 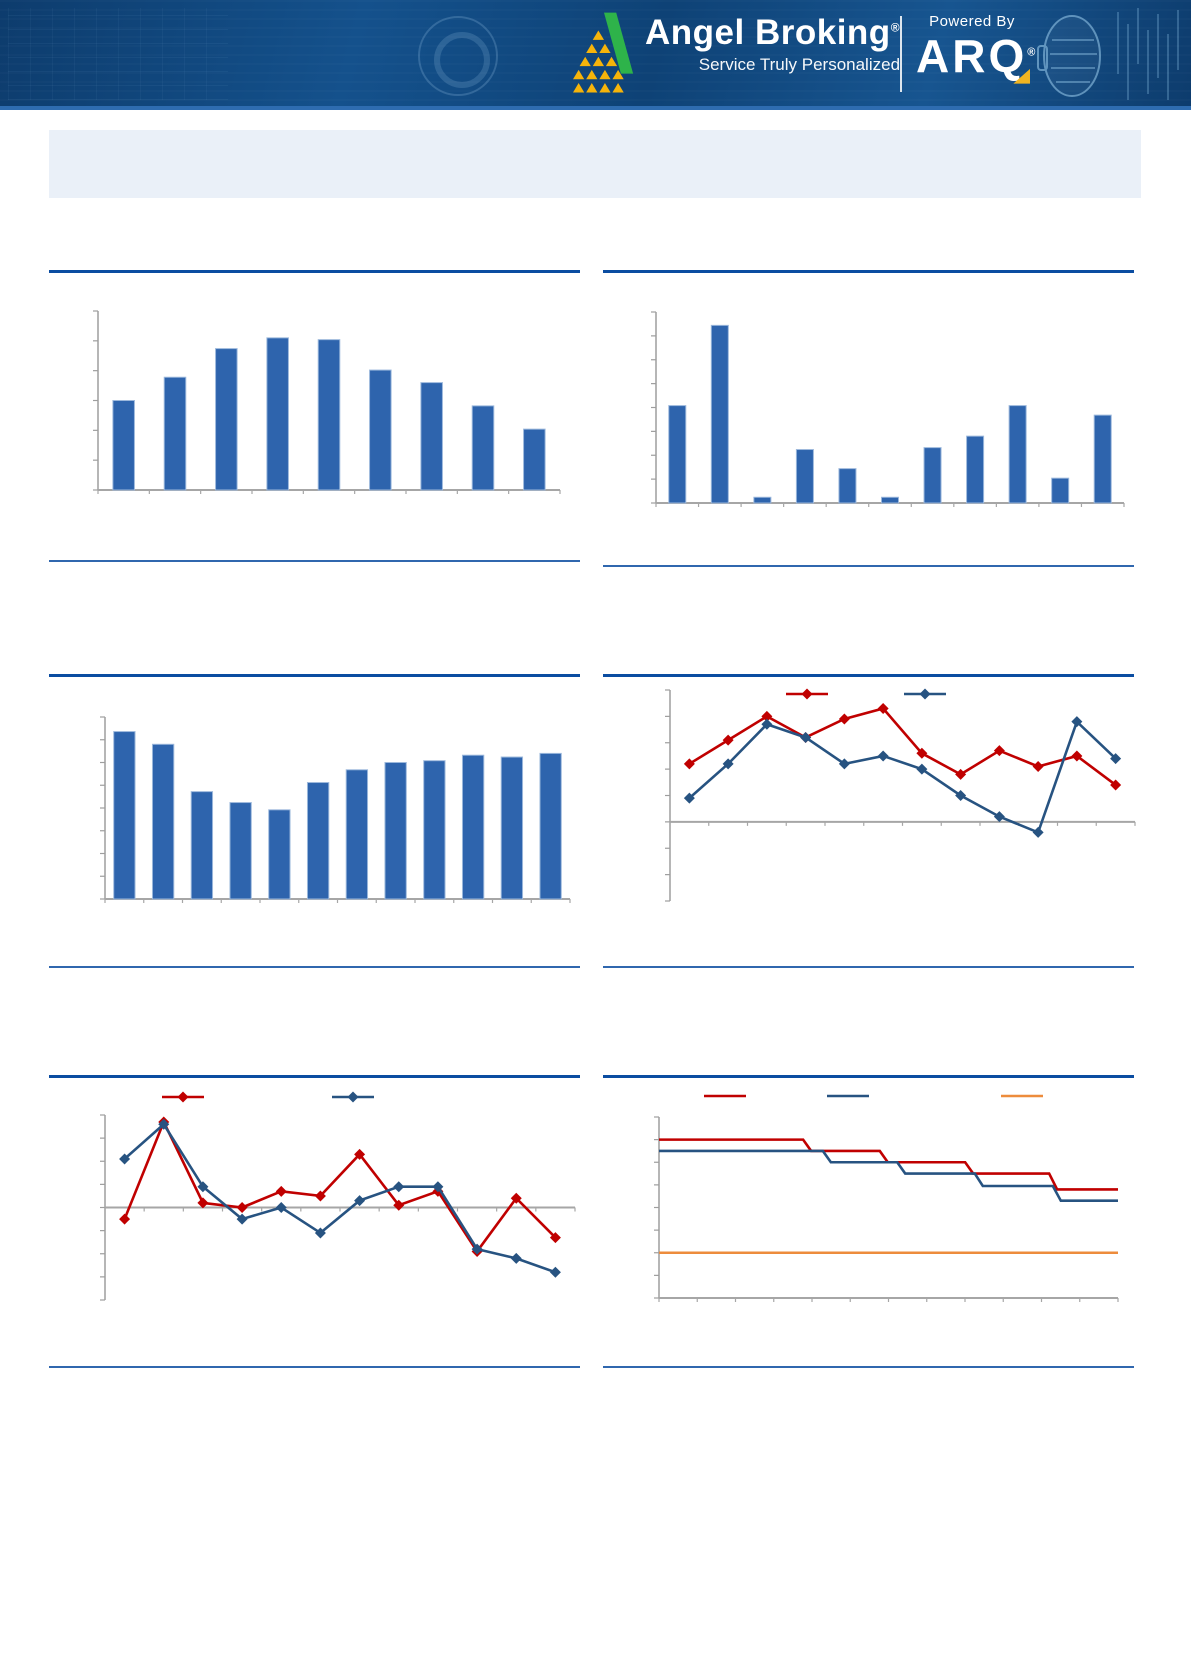 I want to click on logo-divider, so click(x=901, y=54).